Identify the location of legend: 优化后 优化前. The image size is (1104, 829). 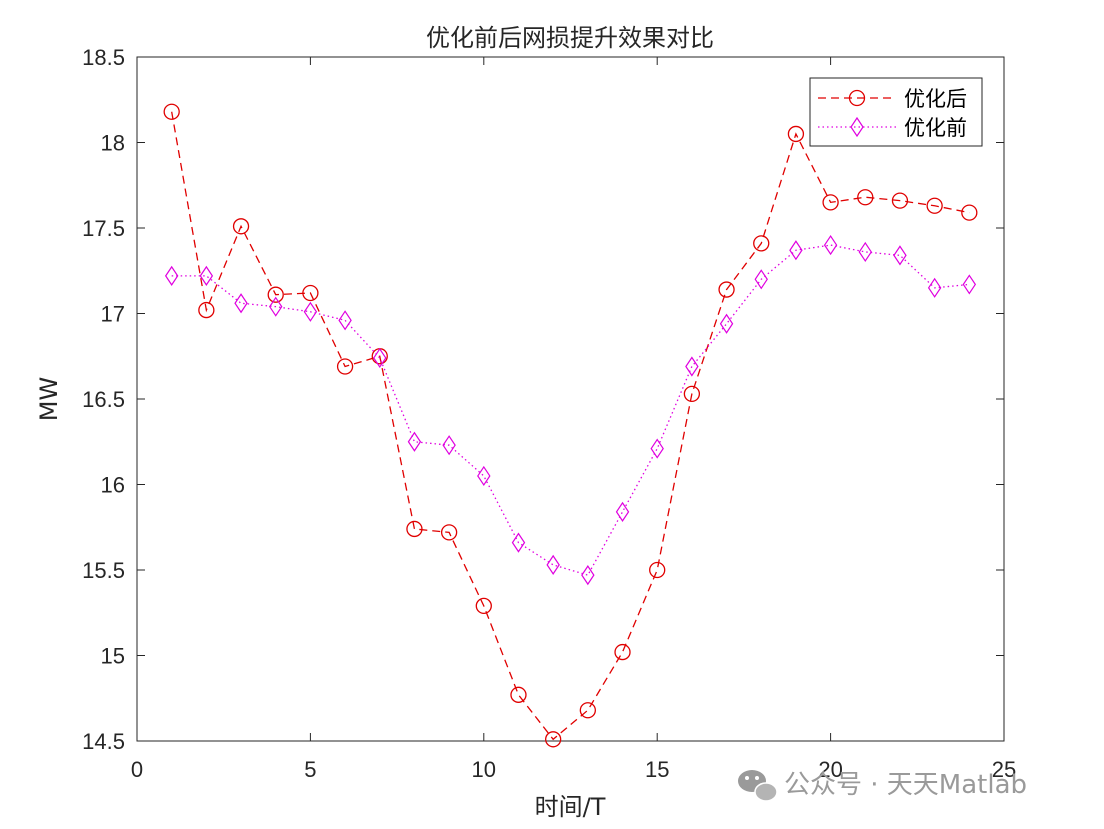
(896, 112).